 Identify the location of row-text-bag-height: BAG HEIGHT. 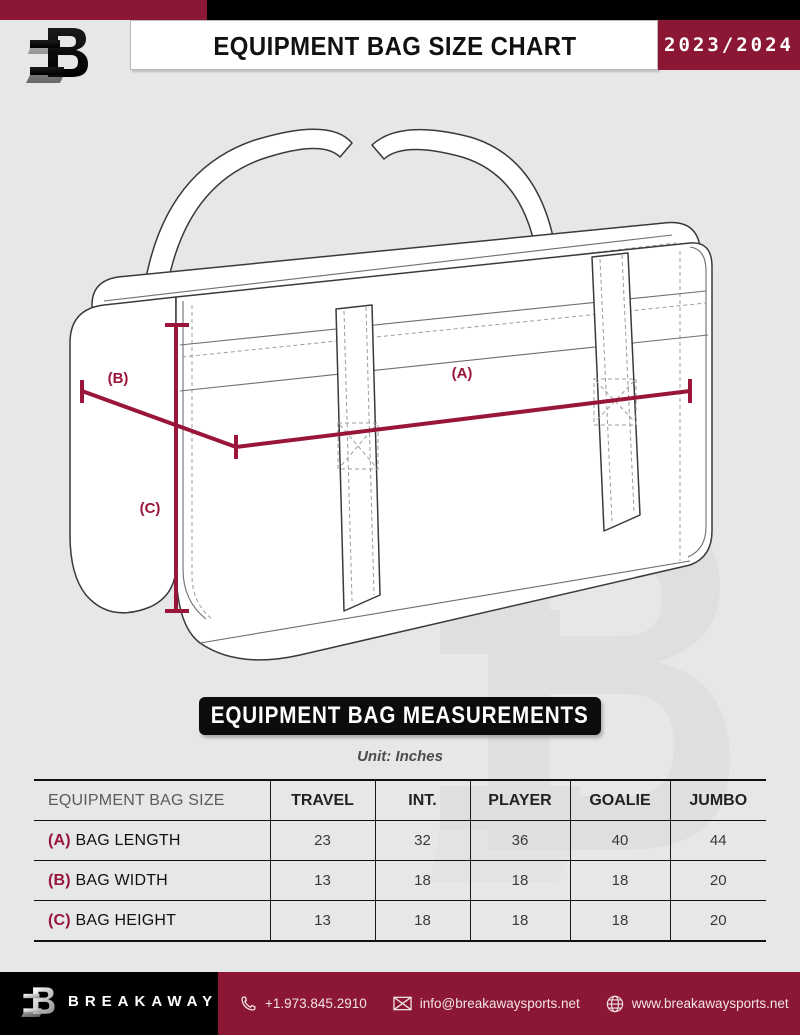
(126, 920).